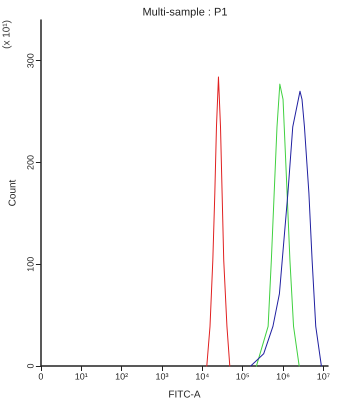 This screenshot has width=350, height=406. What do you see at coordinates (184, 395) in the screenshot?
I see `x-axis-title: FITC-A` at bounding box center [184, 395].